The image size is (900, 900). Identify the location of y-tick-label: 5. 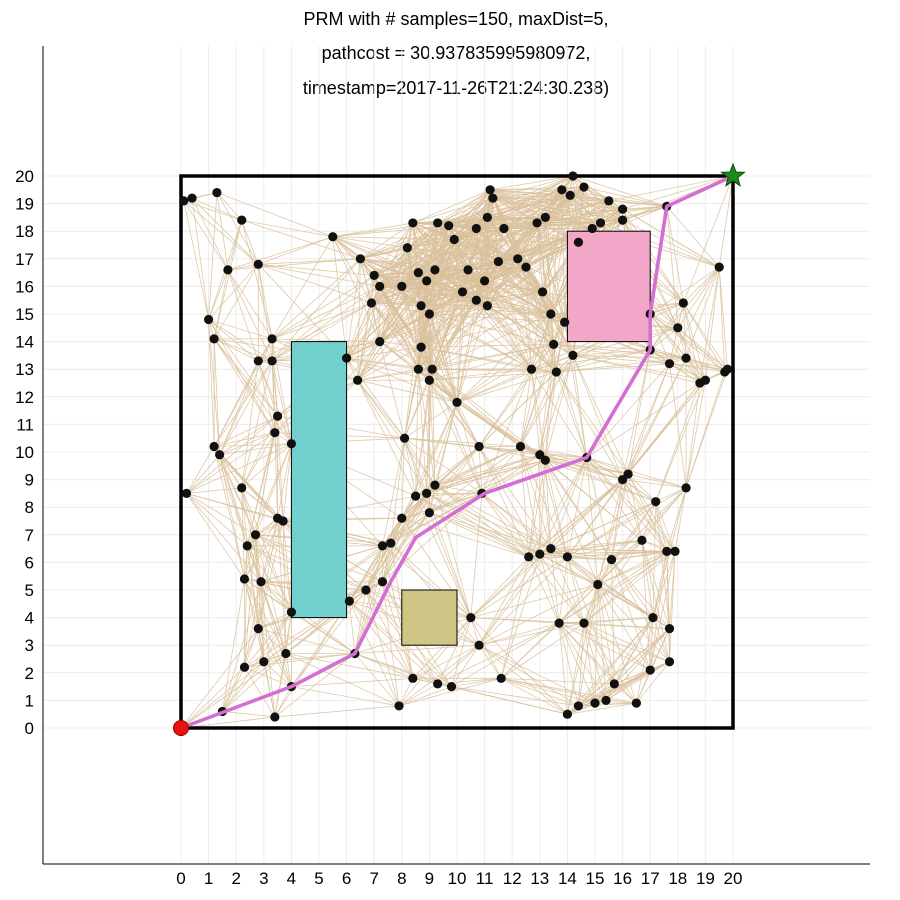
(29, 590).